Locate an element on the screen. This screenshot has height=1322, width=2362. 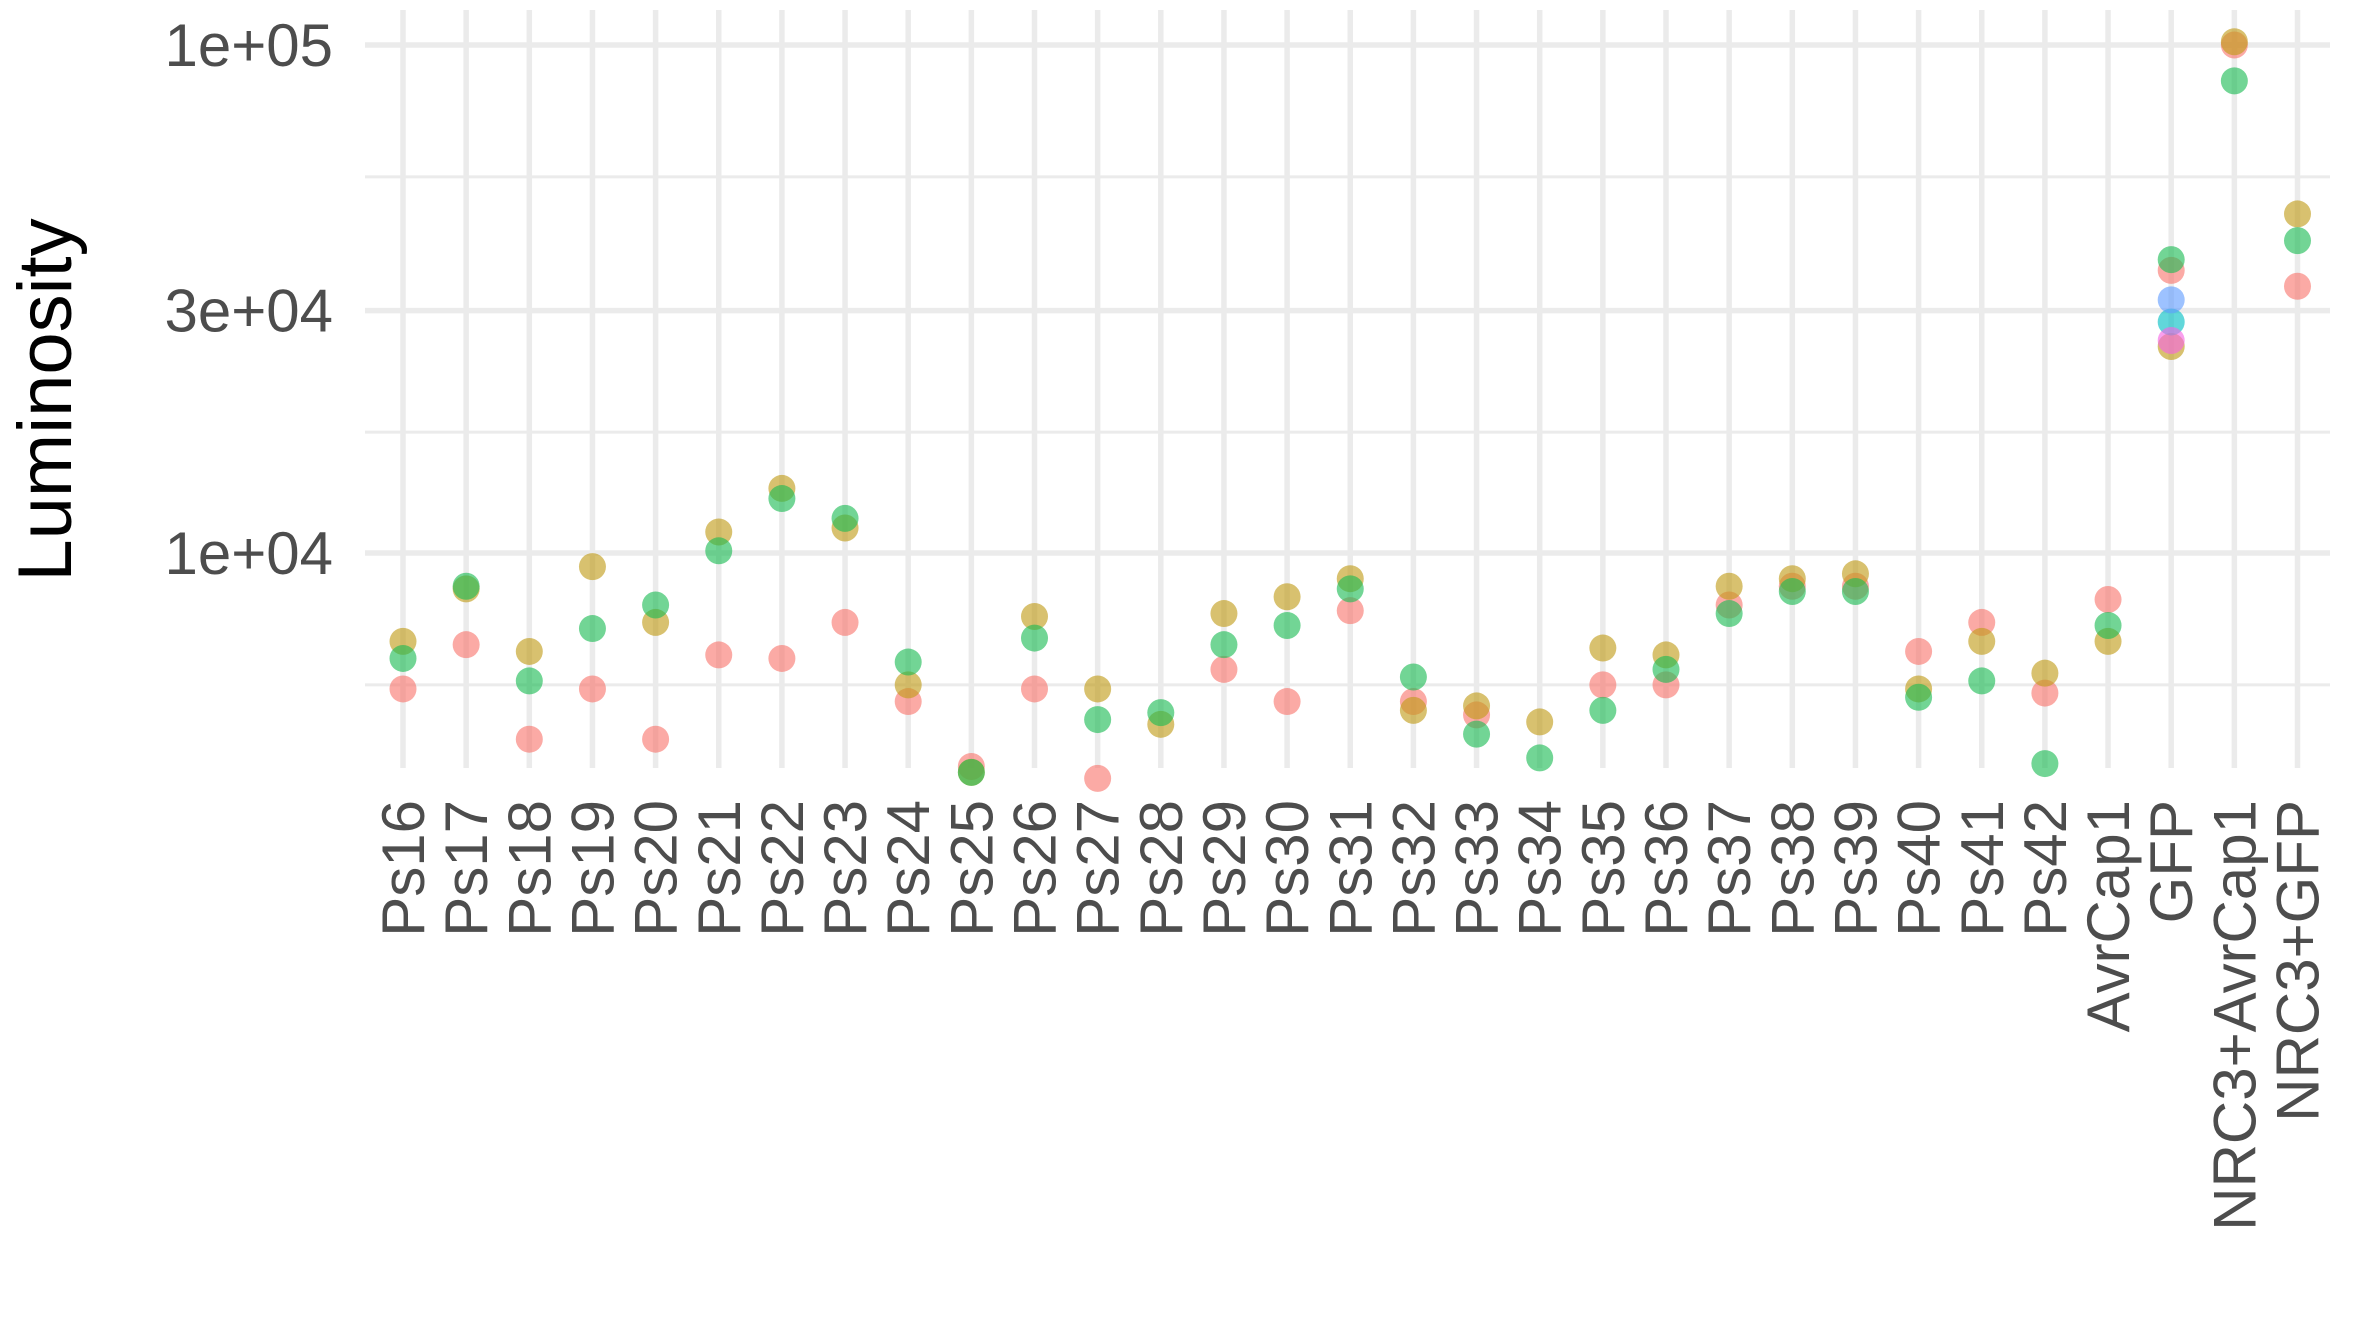
data-point-s0-ps18 is located at coordinates (529, 739).